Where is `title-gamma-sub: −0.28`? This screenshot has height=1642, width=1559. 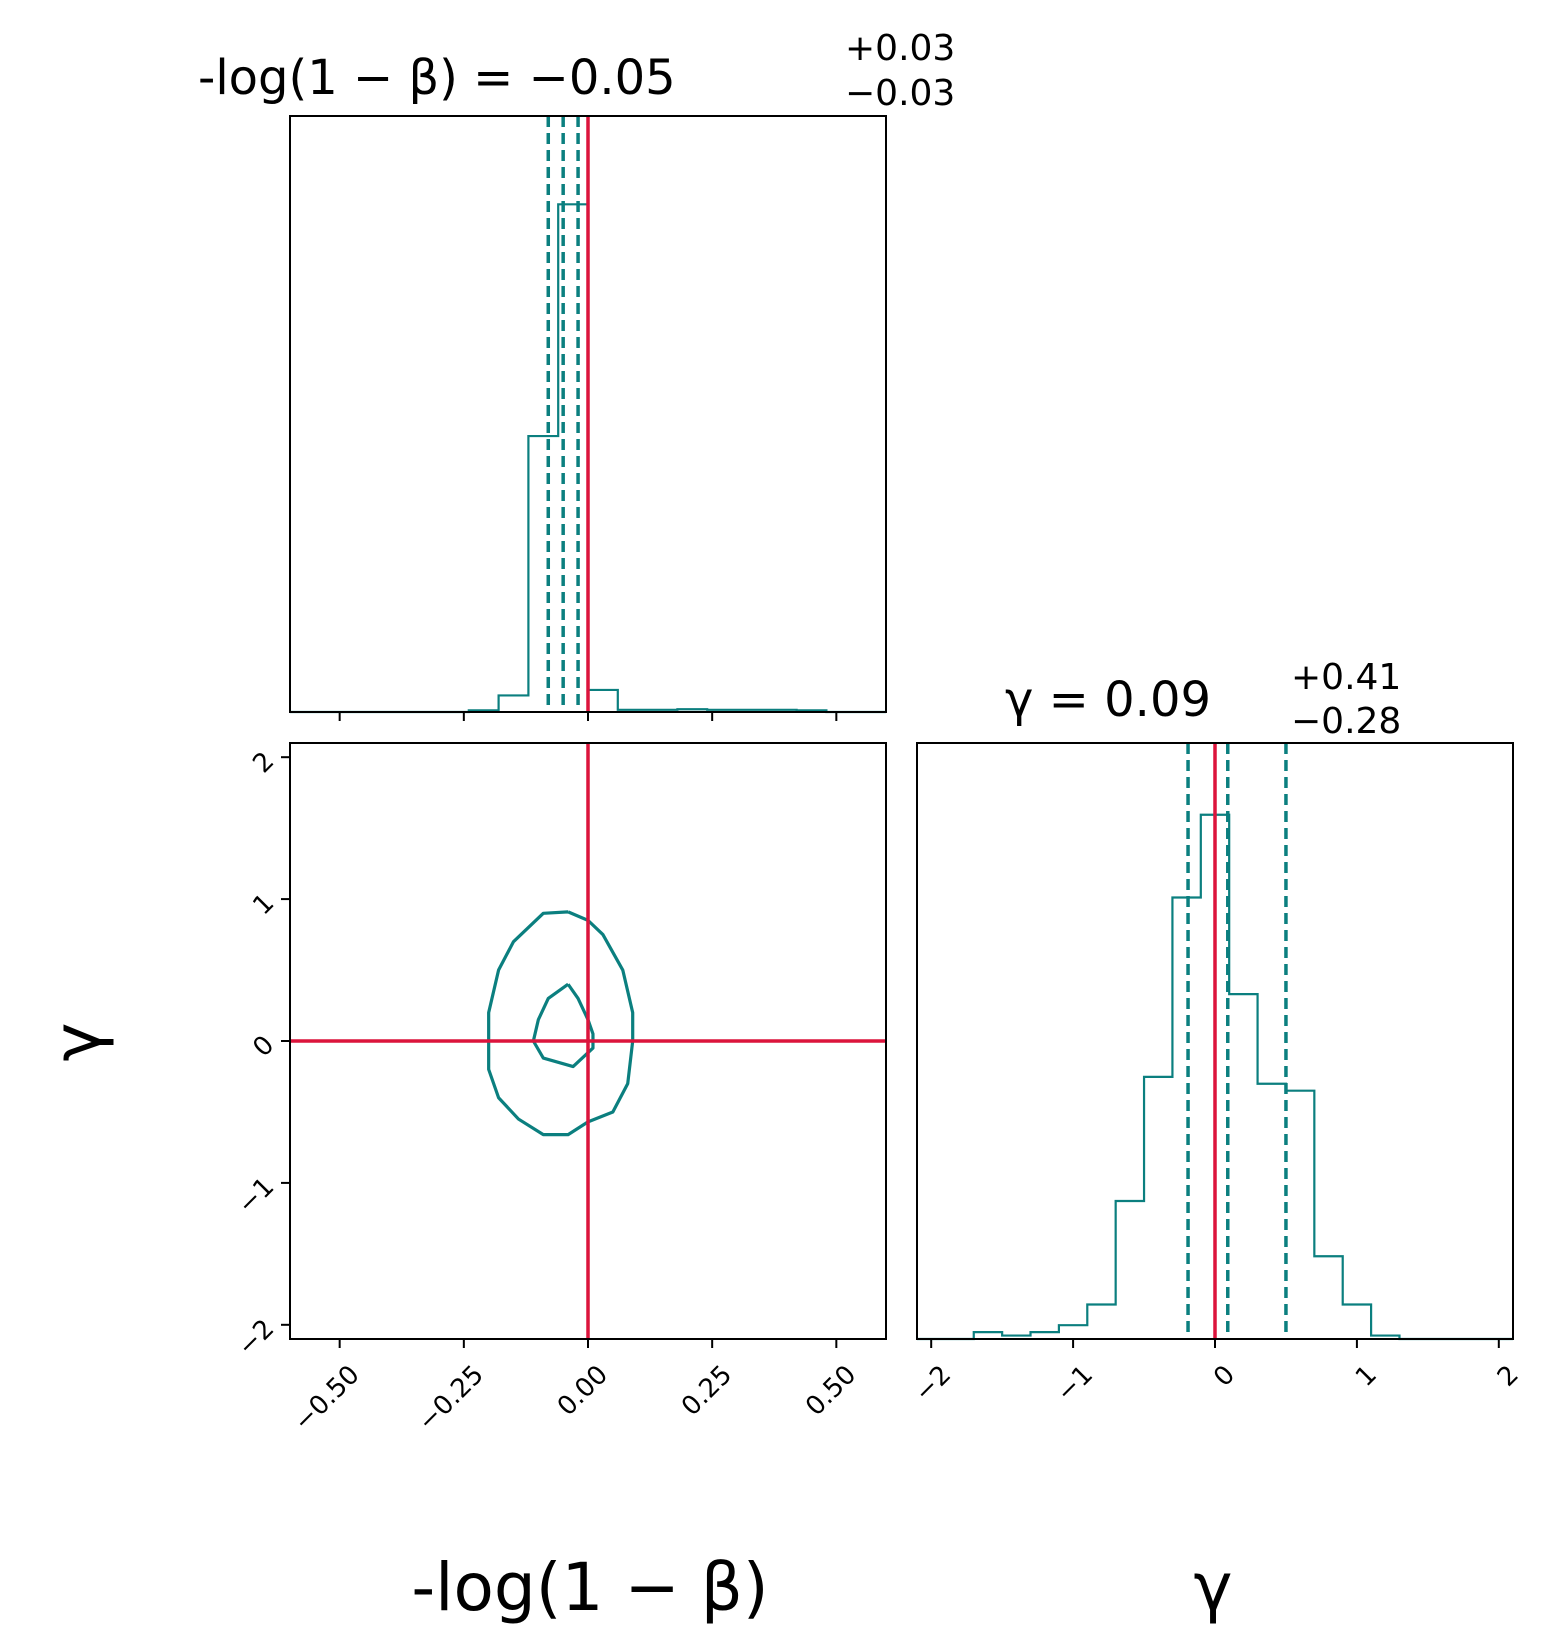 title-gamma-sub: −0.28 is located at coordinates (1346, 721).